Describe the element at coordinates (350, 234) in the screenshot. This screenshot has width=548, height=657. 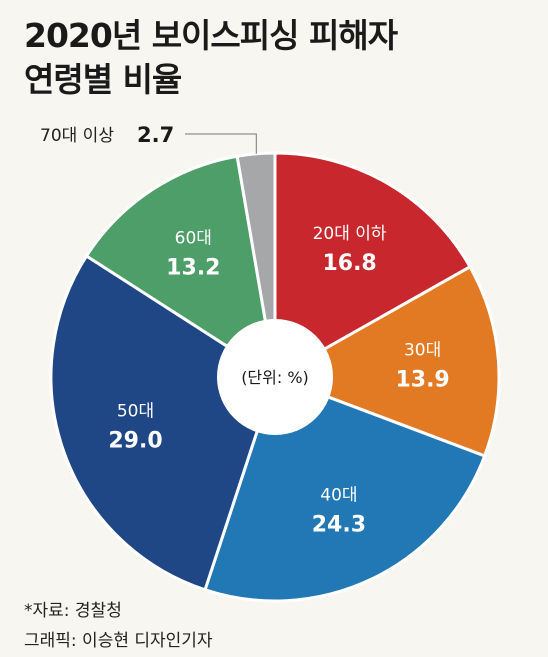
I see `slice-label-20s-under: 20대 이하` at that location.